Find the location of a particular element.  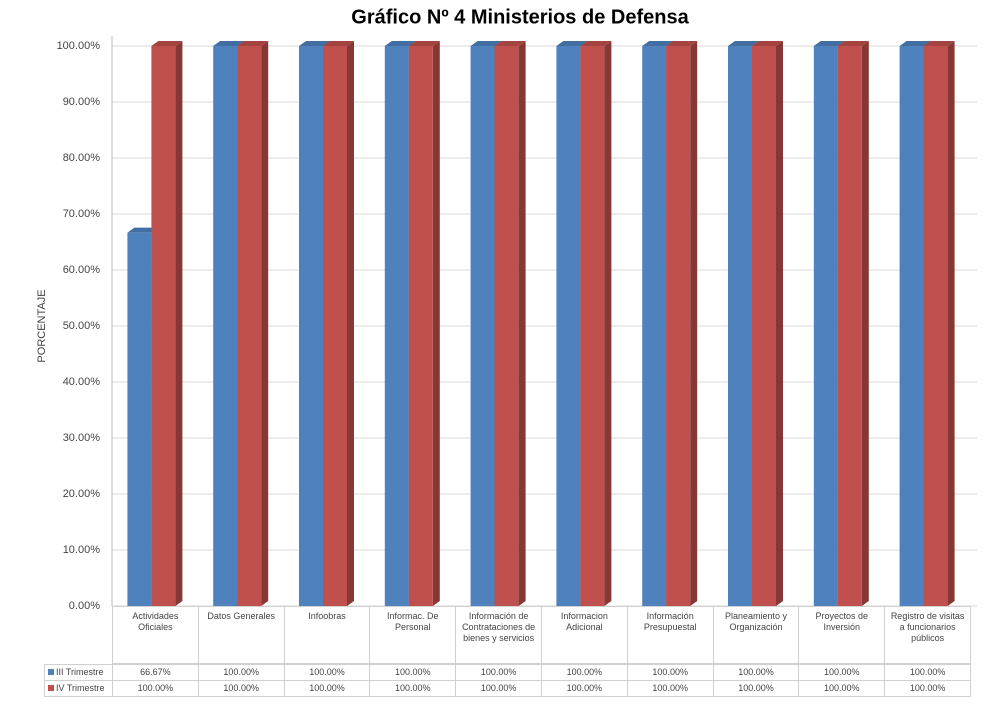

legend-entry: IV Trimestre is located at coordinates (78, 688).